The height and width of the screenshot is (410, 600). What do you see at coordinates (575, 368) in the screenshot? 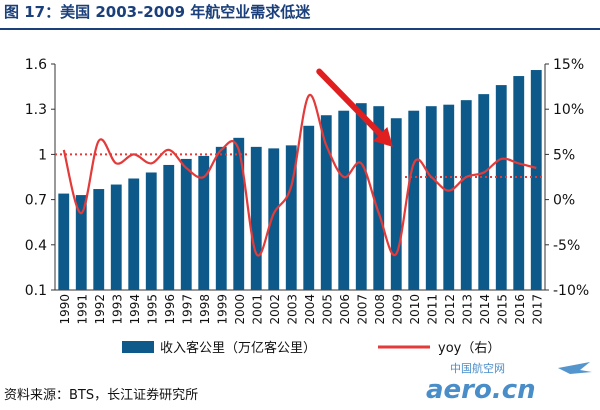
I see `plane-icon` at bounding box center [575, 368].